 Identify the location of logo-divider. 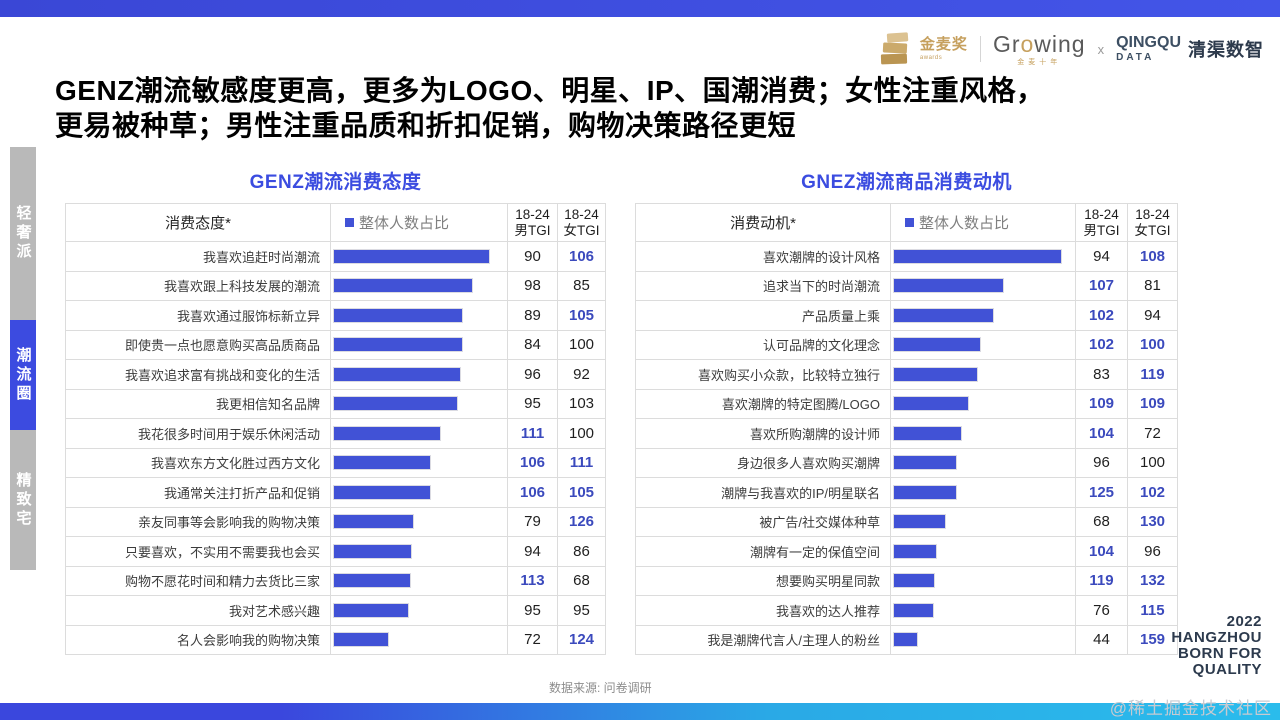
(980, 49).